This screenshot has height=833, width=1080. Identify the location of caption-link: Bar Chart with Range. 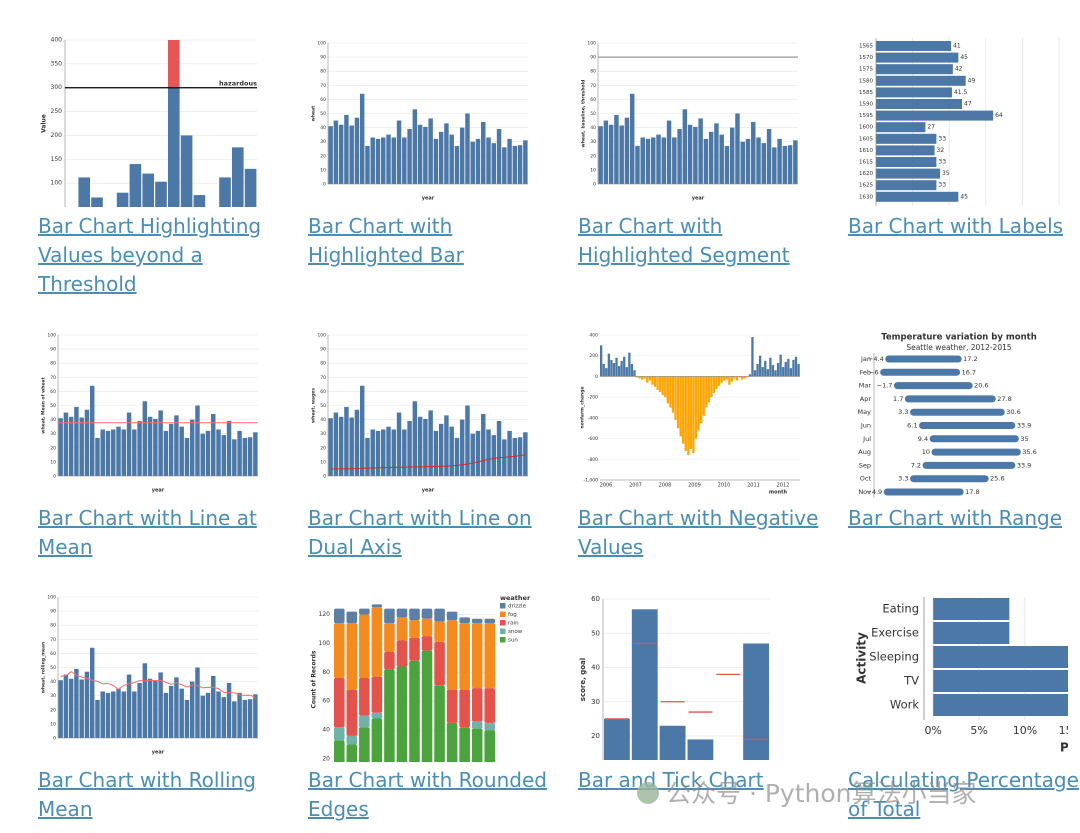
(955, 518).